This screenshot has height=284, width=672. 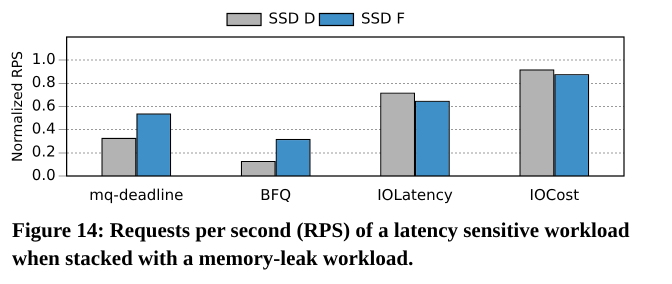 I want to click on x-tick-label: mq-deadline, so click(x=136, y=195).